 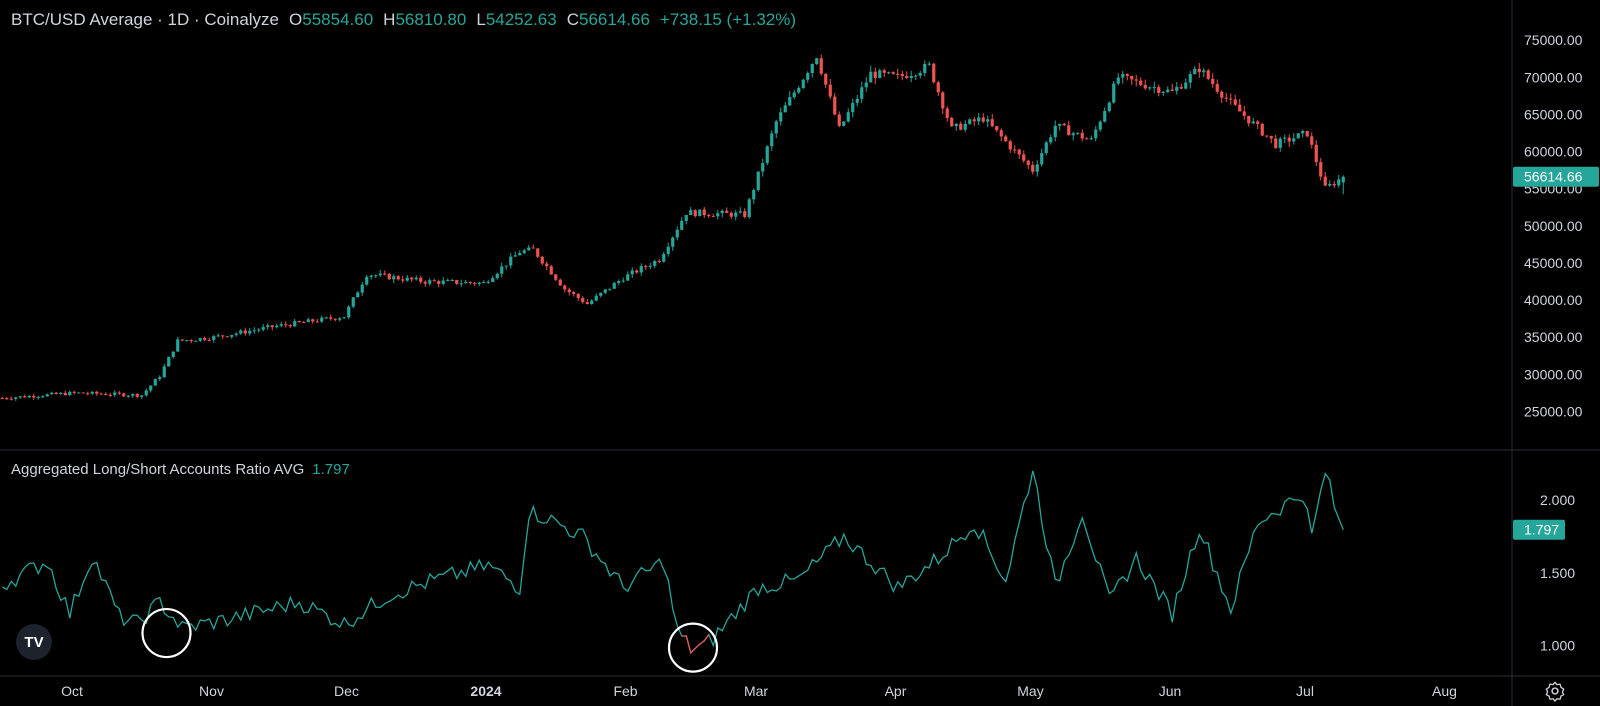 What do you see at coordinates (338, 19) in the screenshot?
I see `open-value: 55854.60` at bounding box center [338, 19].